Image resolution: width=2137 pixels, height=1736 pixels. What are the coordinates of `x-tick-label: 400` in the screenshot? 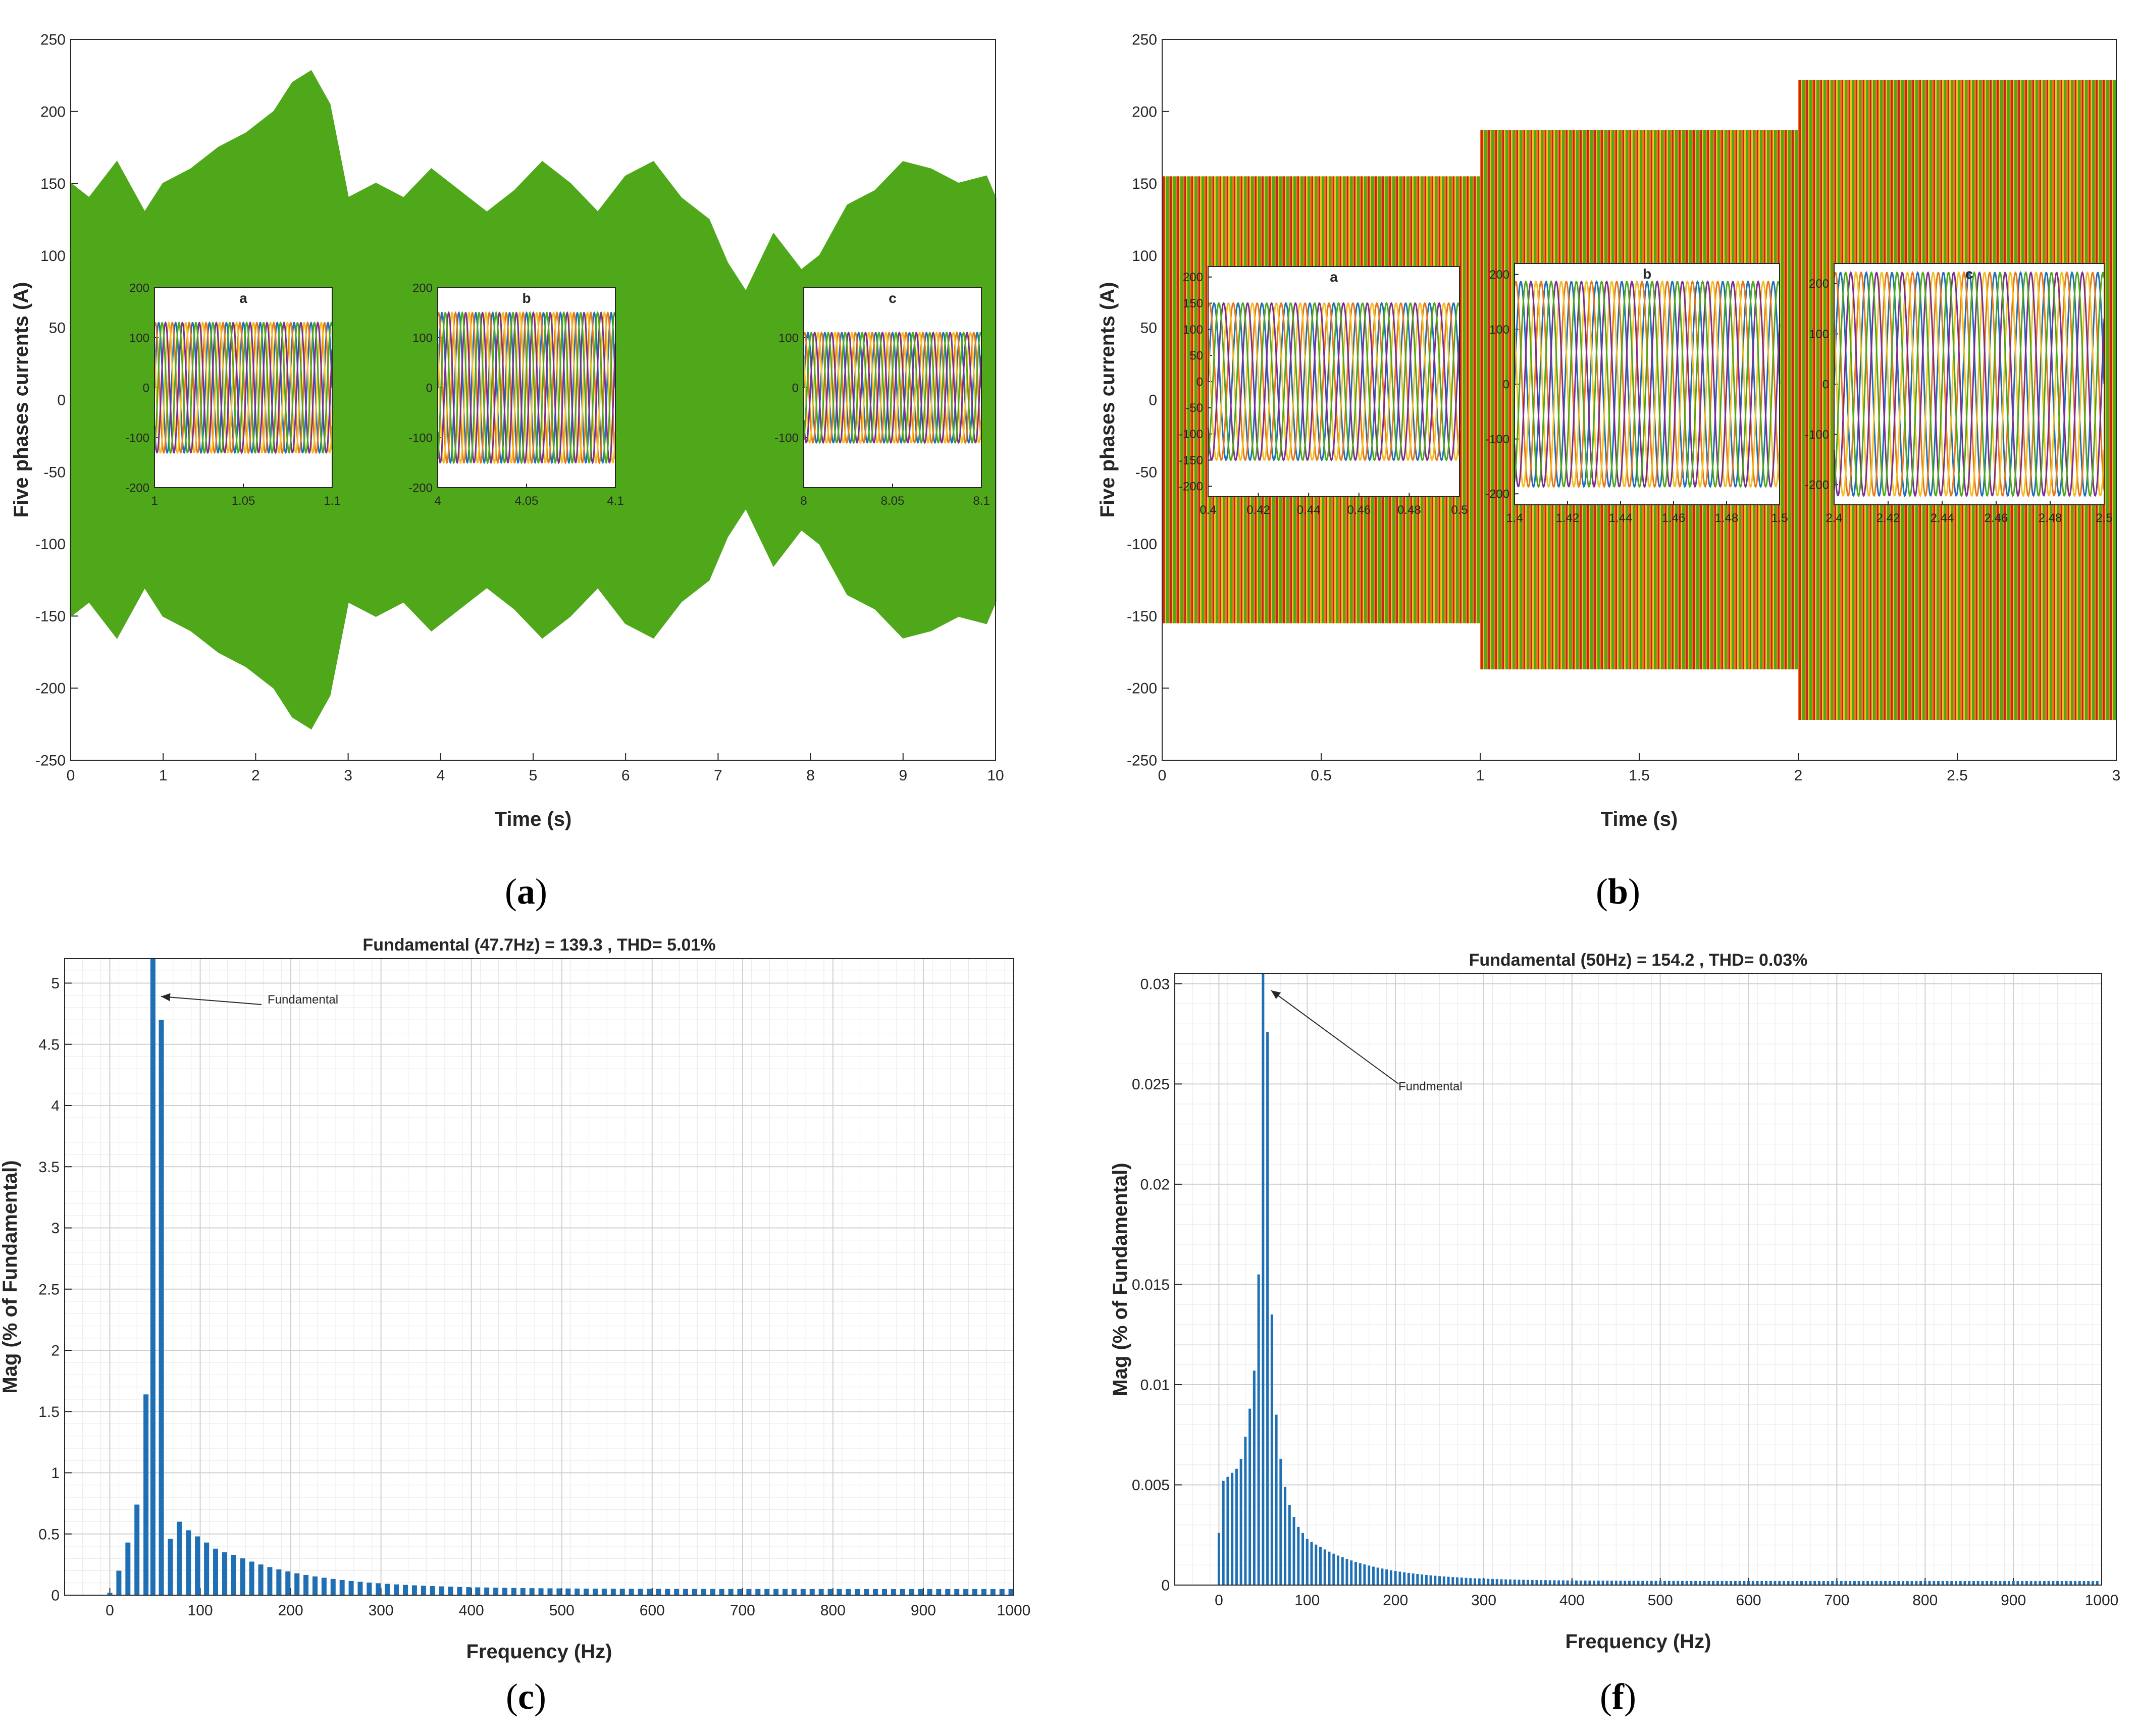 It's located at (1572, 1600).